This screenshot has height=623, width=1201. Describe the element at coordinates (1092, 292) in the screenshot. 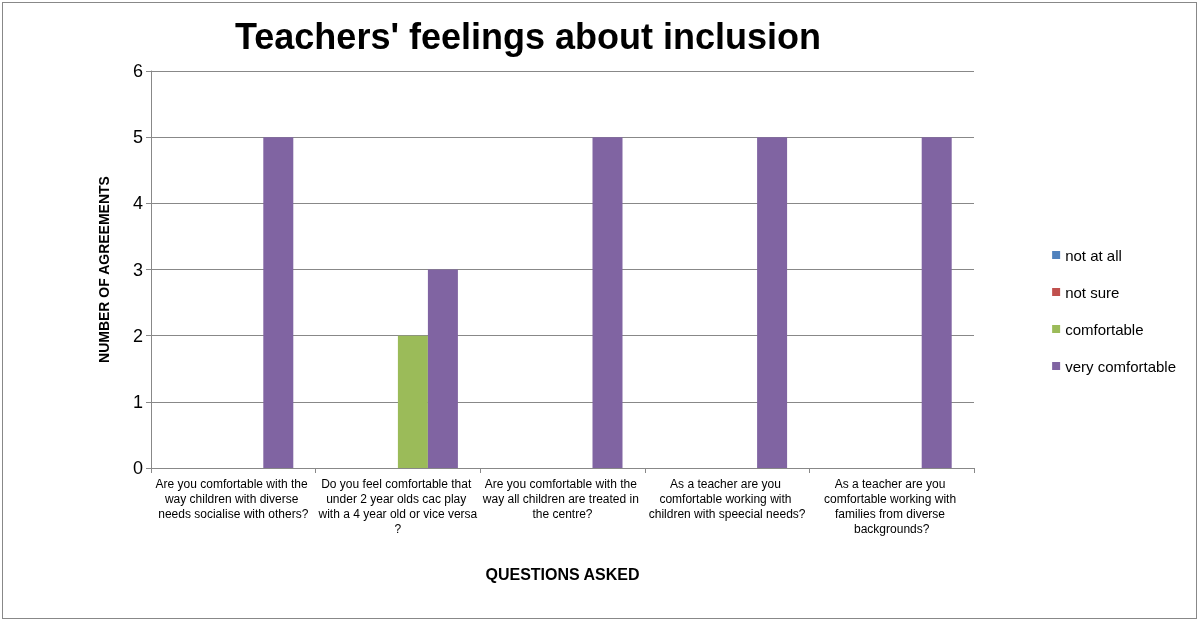

I see `legend-label: not sure` at that location.